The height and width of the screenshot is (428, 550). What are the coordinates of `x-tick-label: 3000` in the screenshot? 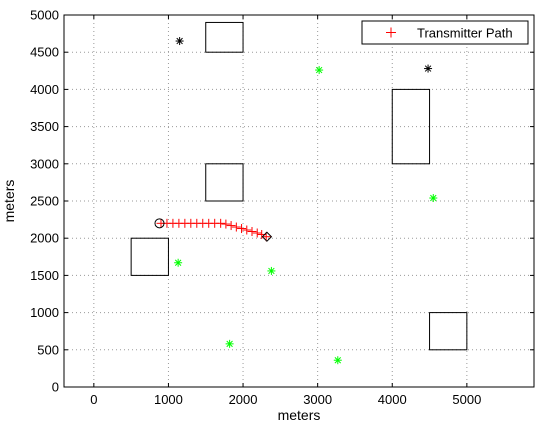 It's located at (317, 399).